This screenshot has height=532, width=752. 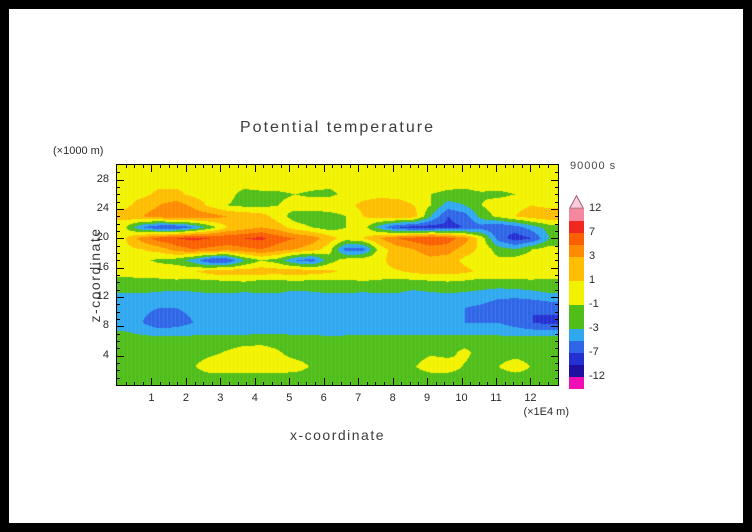 I want to click on y-tick-label: 8, so click(x=105, y=325).